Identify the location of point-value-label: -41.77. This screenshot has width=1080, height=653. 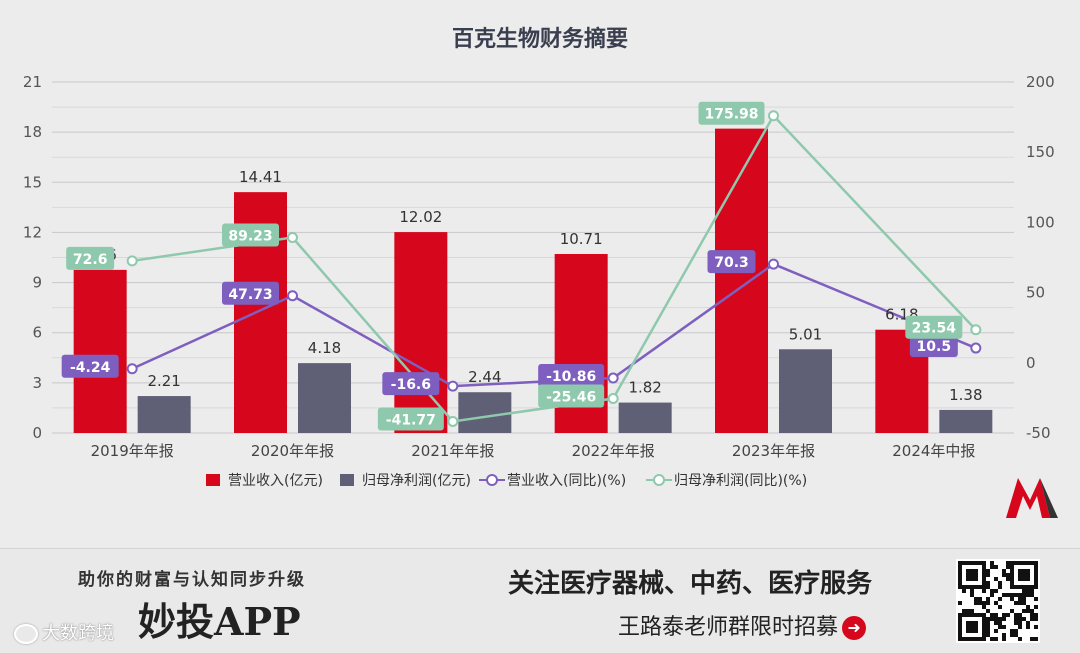
(411, 420).